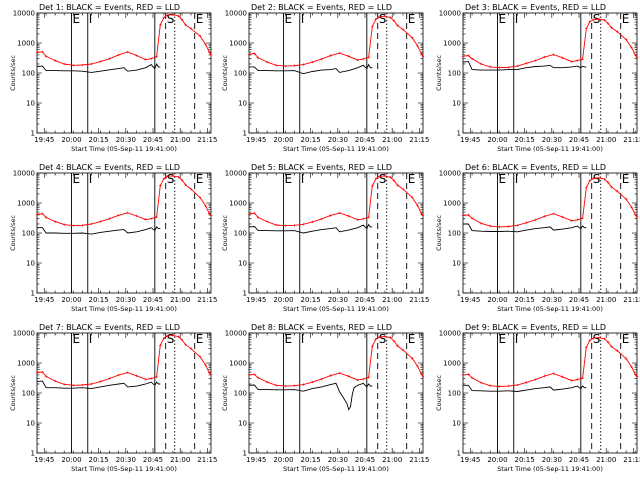 The height and width of the screenshot is (480, 640). Describe the element at coordinates (109, 167) in the screenshot. I see `panel-title: Det 4: BLACK = Events, RED = LLD` at that location.